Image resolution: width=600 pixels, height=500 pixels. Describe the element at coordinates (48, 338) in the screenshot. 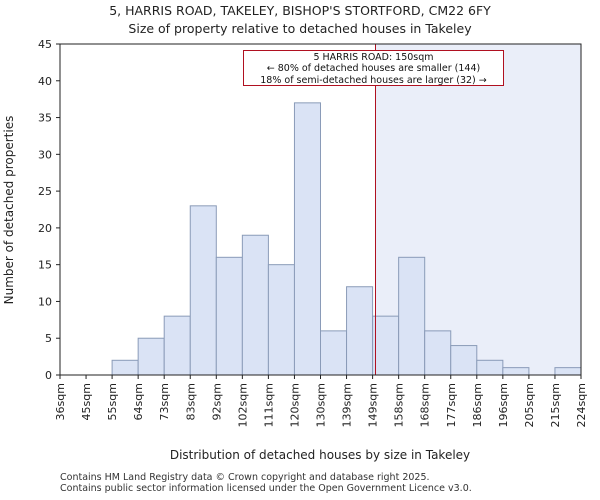

I see `y-tick-label: 5` at that location.